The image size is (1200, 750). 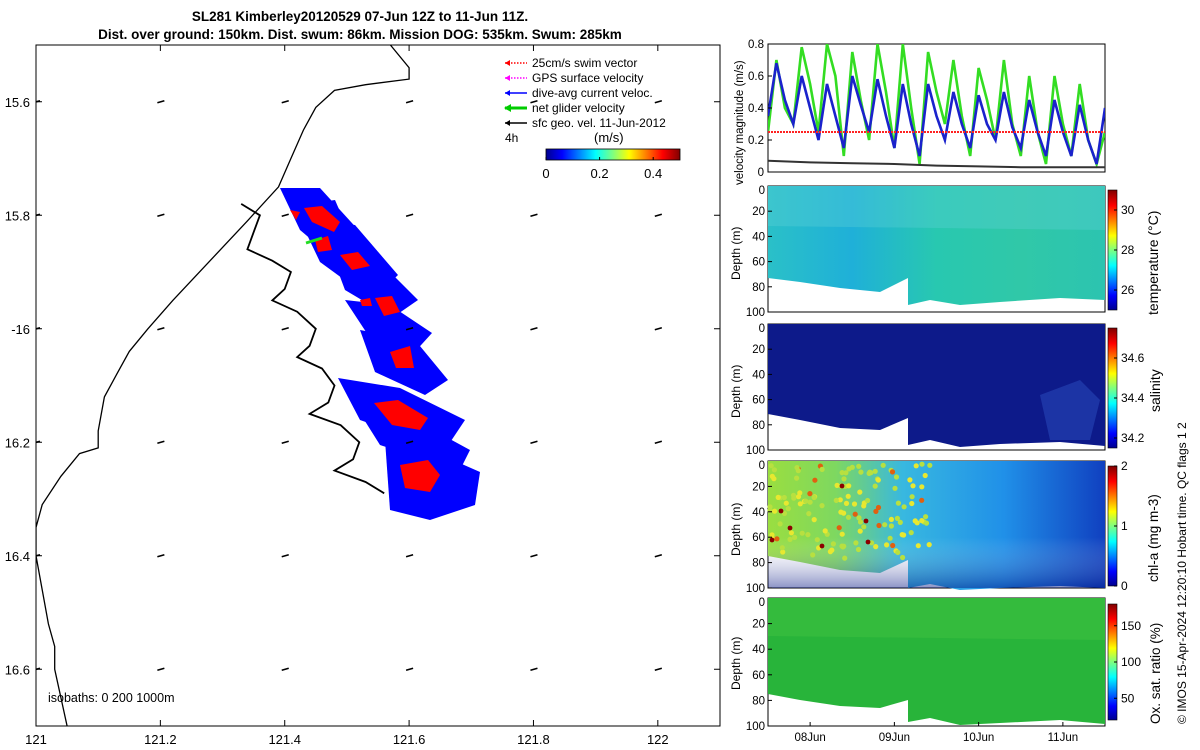 I want to click on colorbar-tick-label: 26, so click(x=1128, y=290).